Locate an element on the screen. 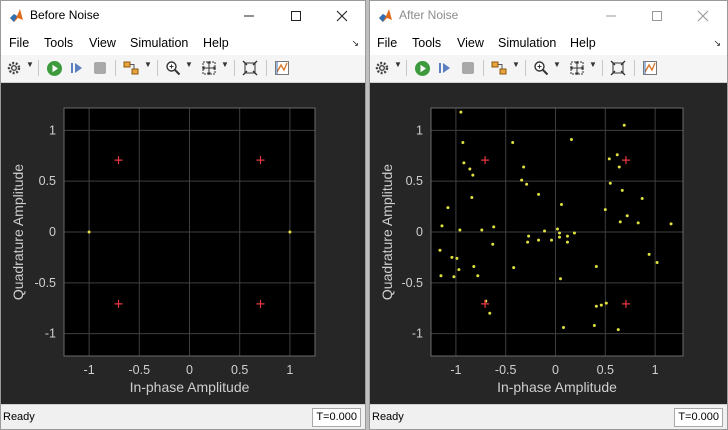 The width and height of the screenshot is (728, 430). gear-icon is located at coordinates (382, 68).